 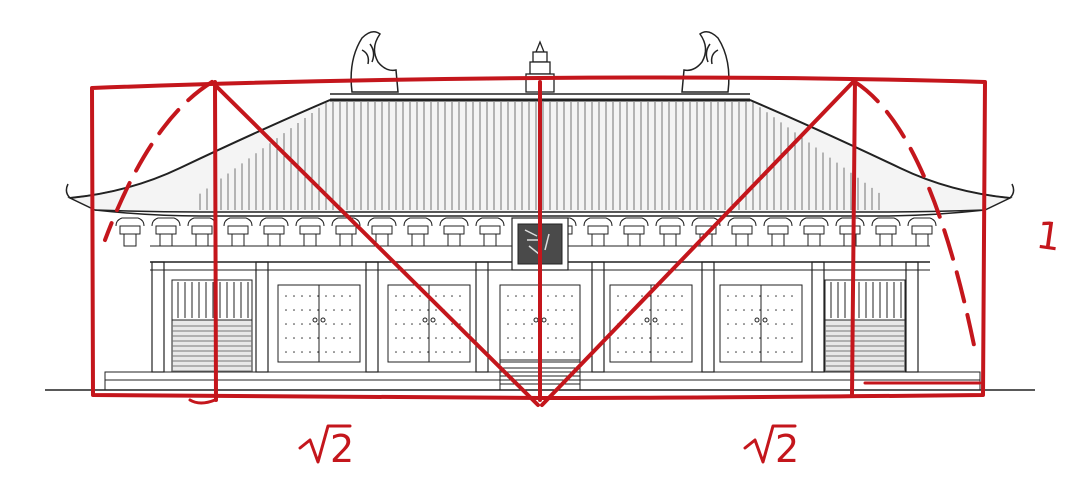 What do you see at coordinates (1049, 236) in the screenshot?
I see `height-ratio-label: 1` at bounding box center [1049, 236].